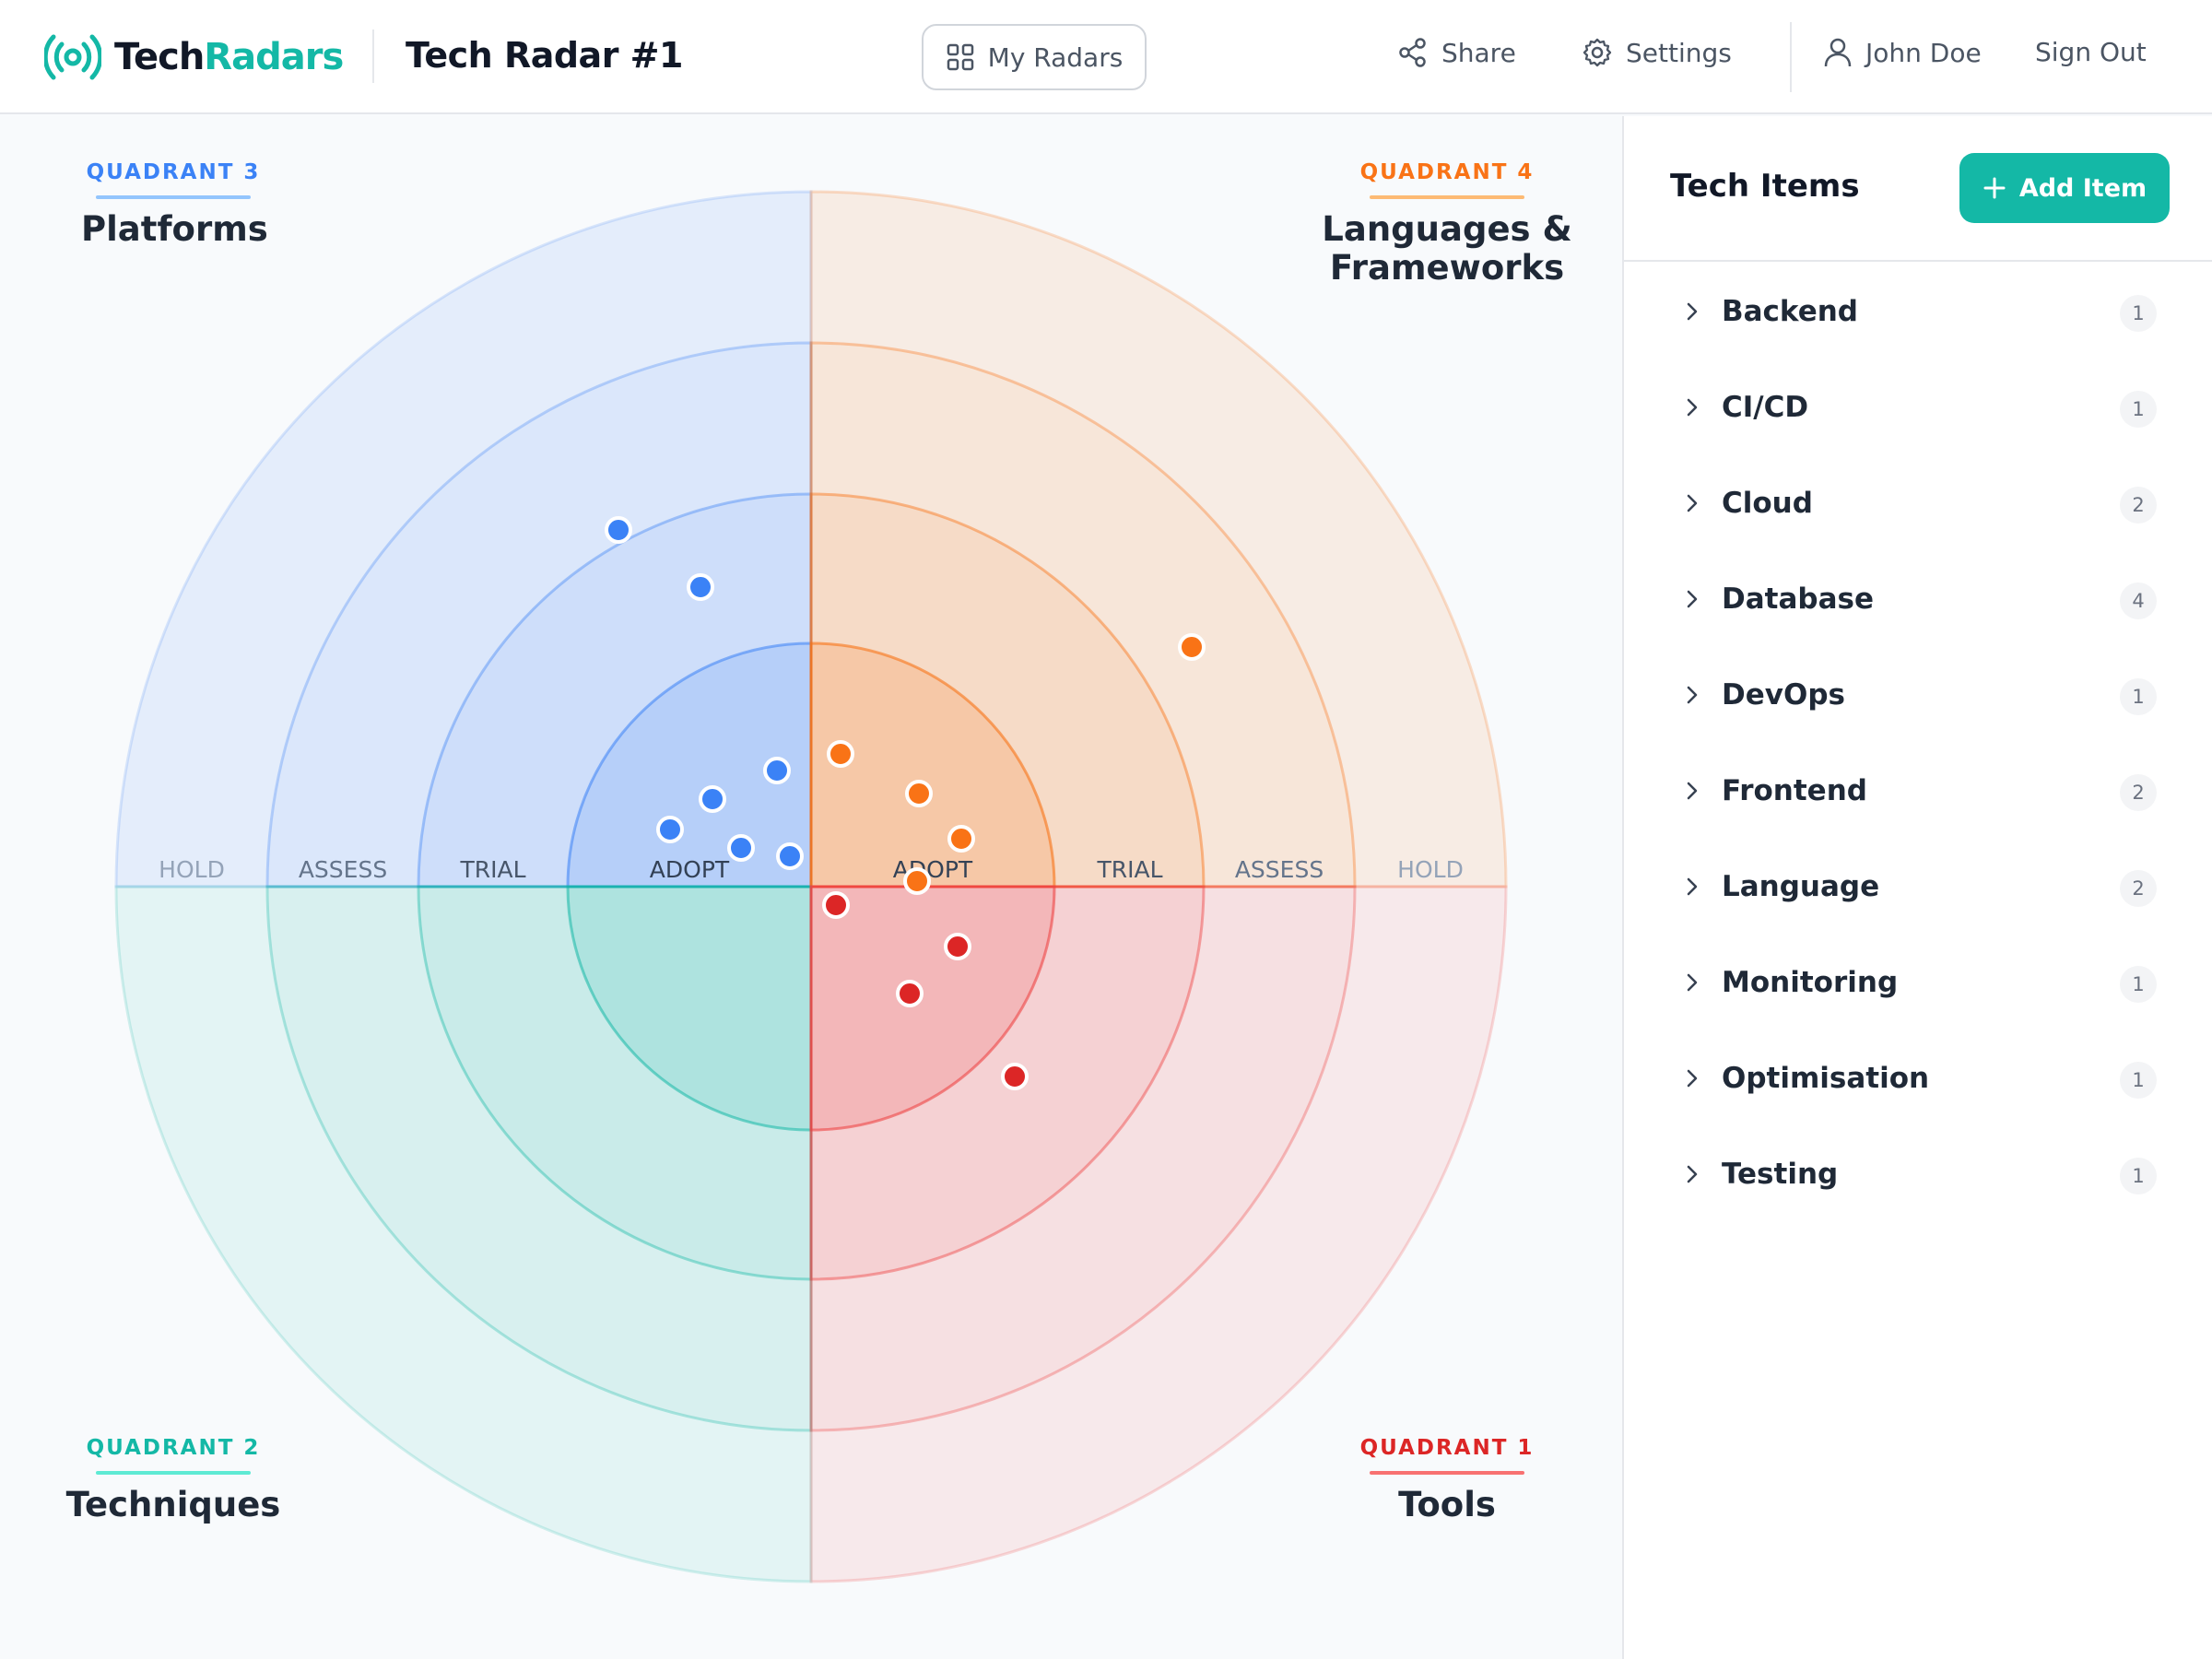  I want to click on category-item-language: Language 2, so click(1918, 887).